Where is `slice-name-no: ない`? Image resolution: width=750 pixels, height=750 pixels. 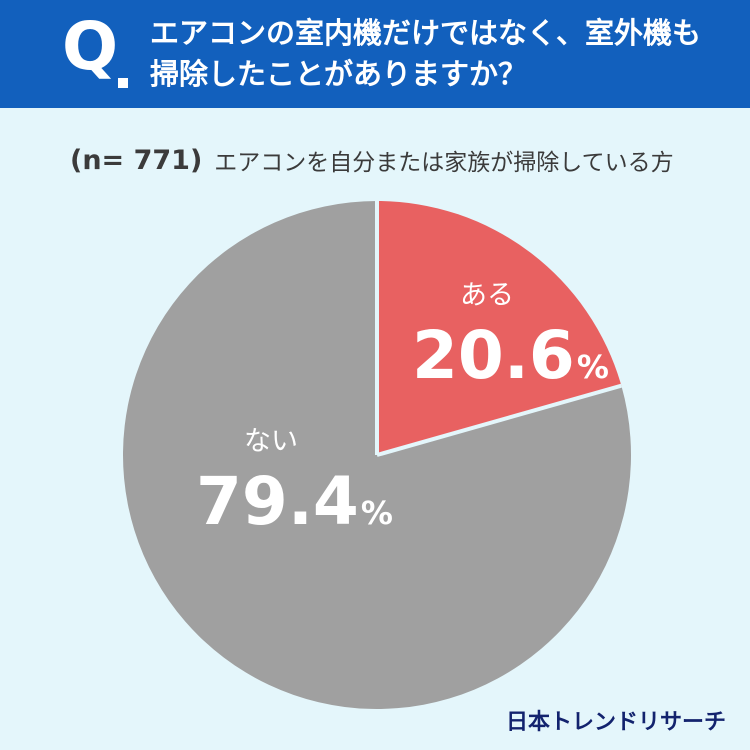
slice-name-no: ない is located at coordinates (271, 441).